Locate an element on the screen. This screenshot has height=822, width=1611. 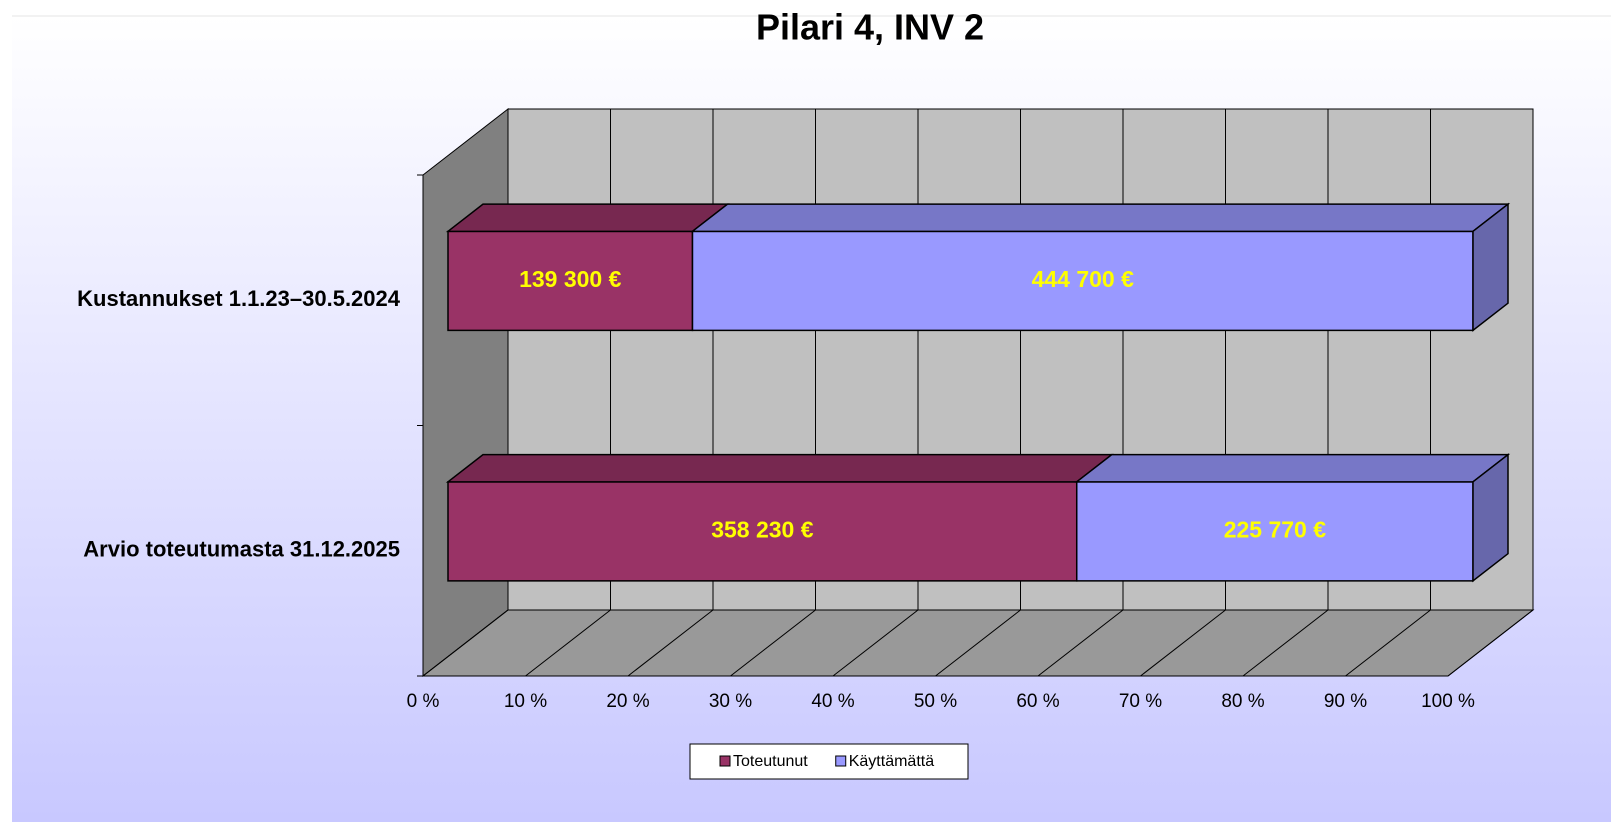
data-label: 444 700 € is located at coordinates (1083, 279).